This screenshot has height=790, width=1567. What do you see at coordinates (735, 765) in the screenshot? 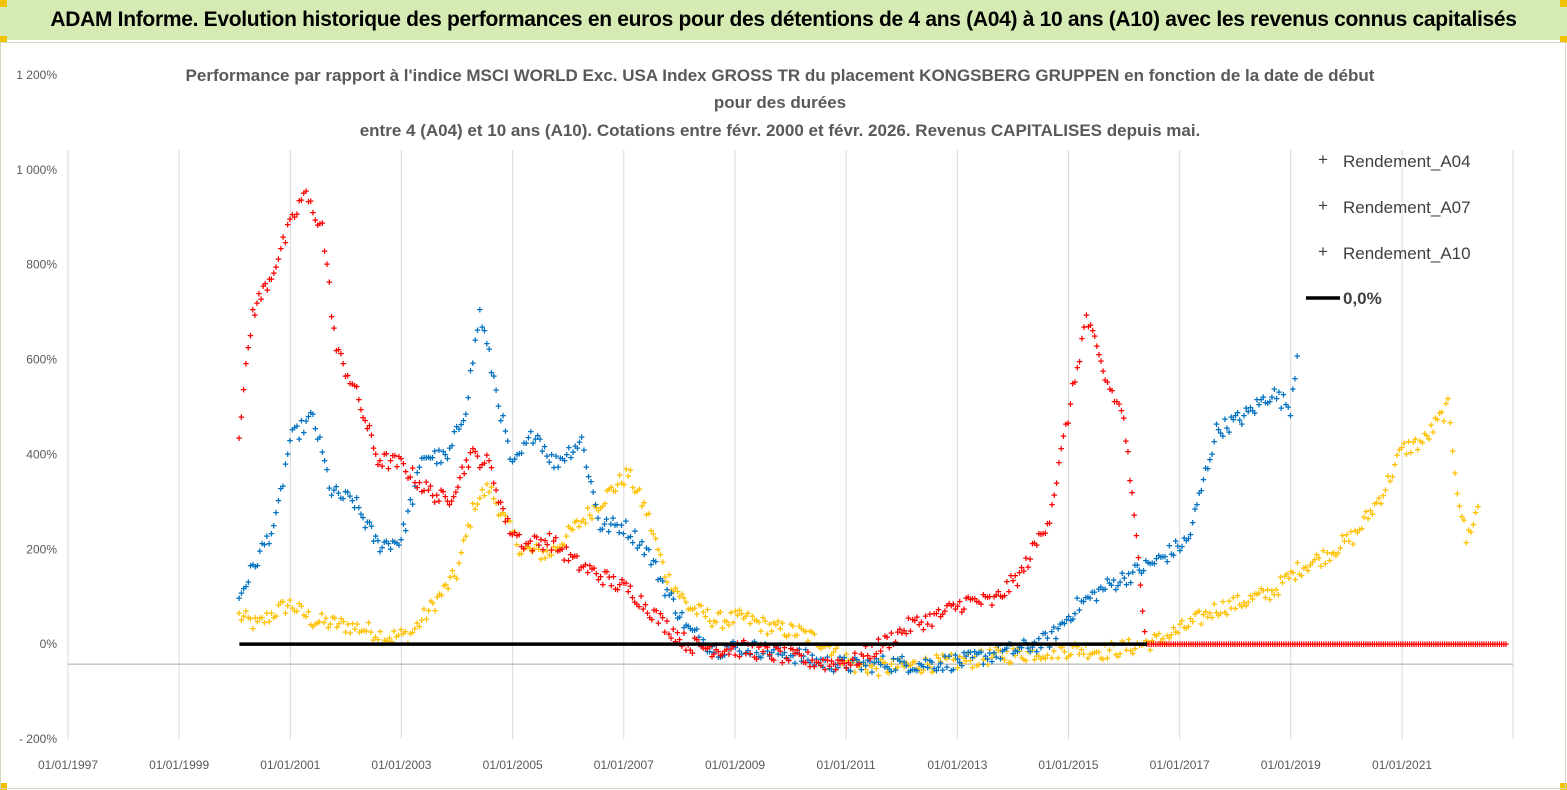
I see `x-tick-label: 01/01/2009` at bounding box center [735, 765].